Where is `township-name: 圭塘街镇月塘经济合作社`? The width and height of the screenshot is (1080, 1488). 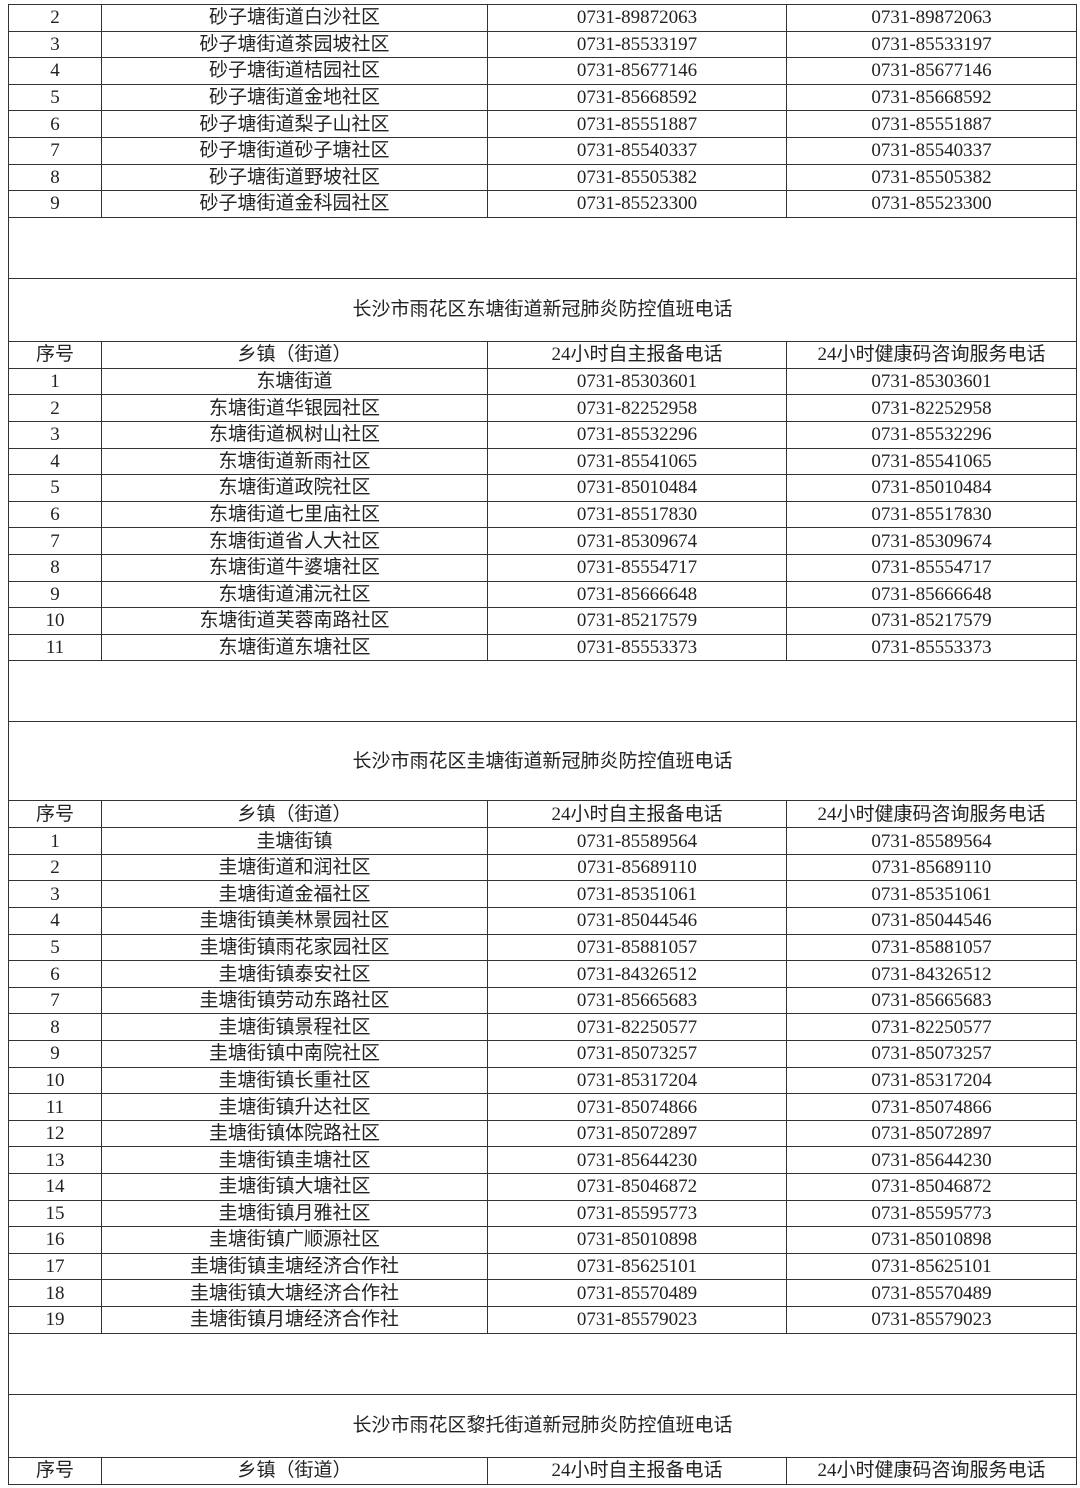 township-name: 圭塘街镇月塘经济合作社 is located at coordinates (294, 1319).